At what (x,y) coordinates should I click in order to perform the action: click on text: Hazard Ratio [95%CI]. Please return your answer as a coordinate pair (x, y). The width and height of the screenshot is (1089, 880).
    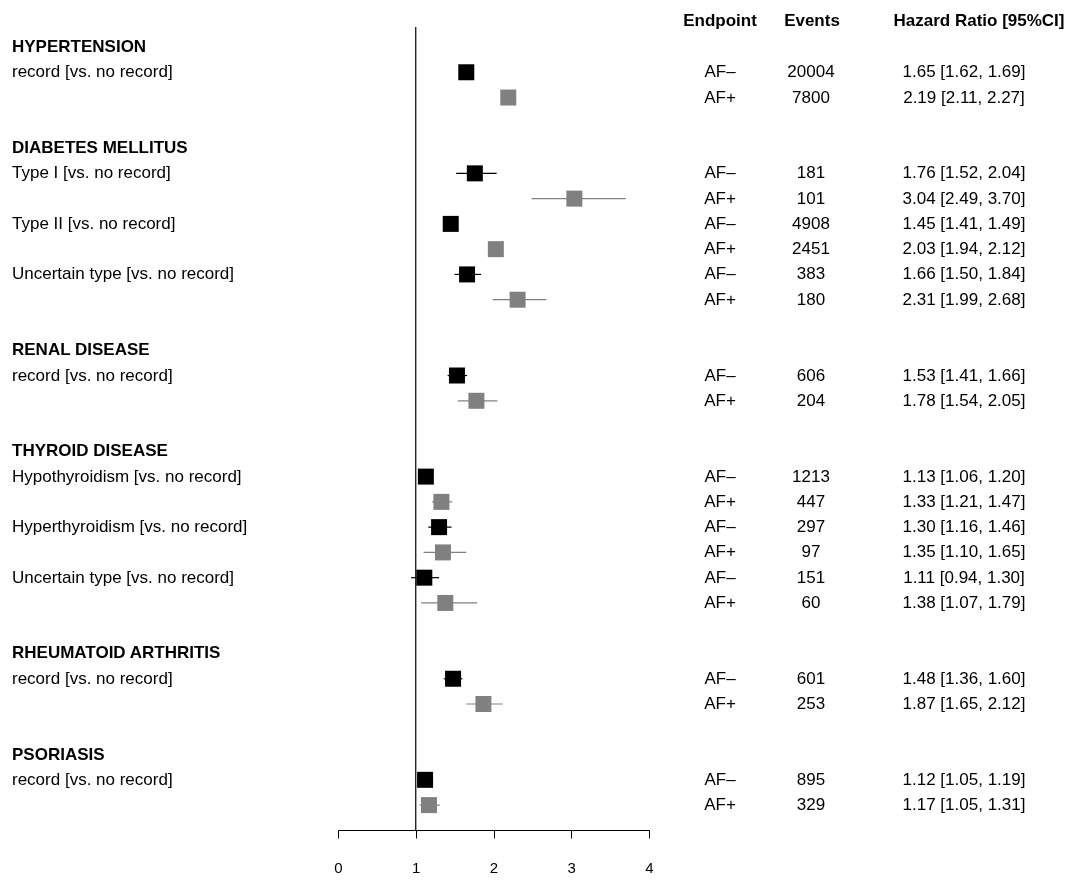
    Looking at the image, I should click on (979, 20).